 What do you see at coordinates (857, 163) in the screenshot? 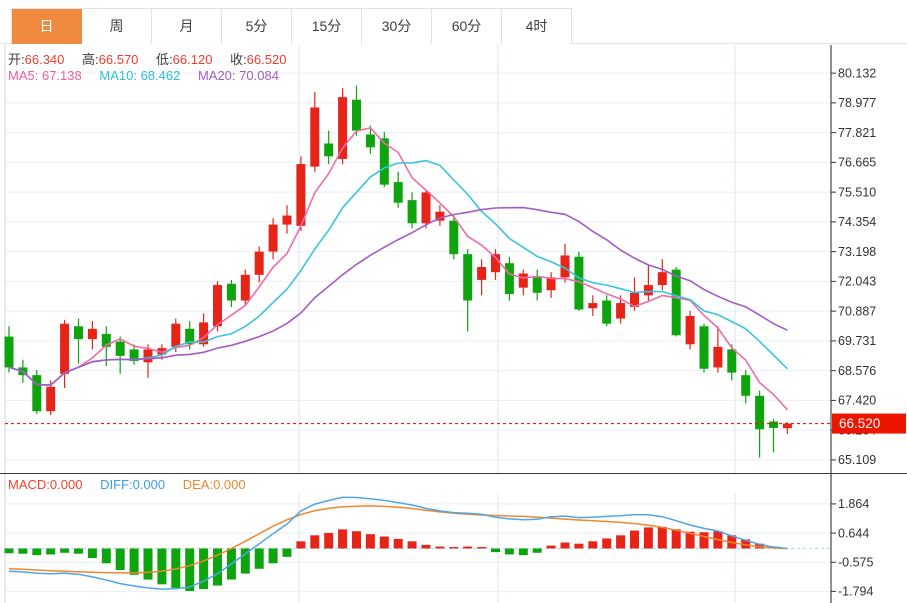
I see `svg-text: 76.665` at bounding box center [857, 163].